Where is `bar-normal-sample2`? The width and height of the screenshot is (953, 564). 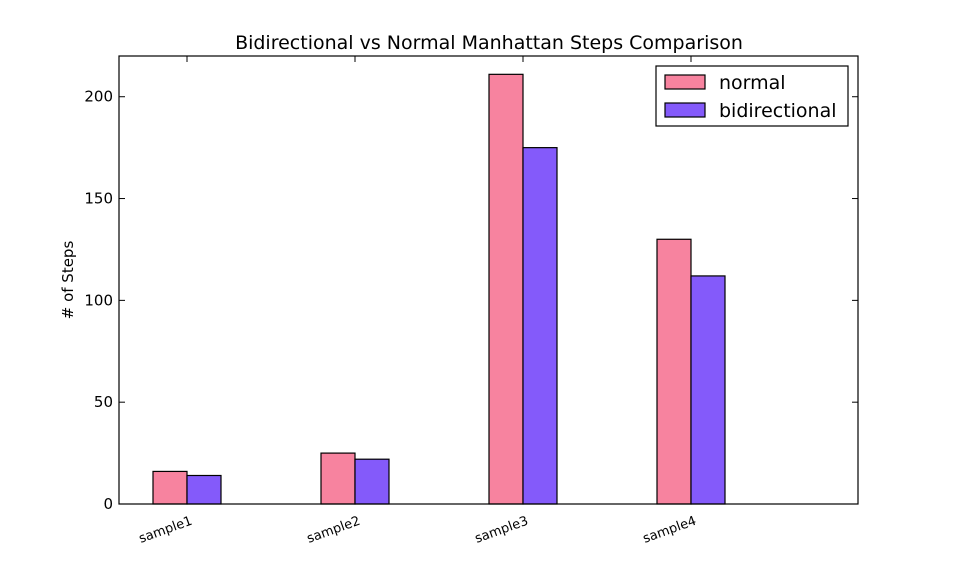
bar-normal-sample2 is located at coordinates (338, 478).